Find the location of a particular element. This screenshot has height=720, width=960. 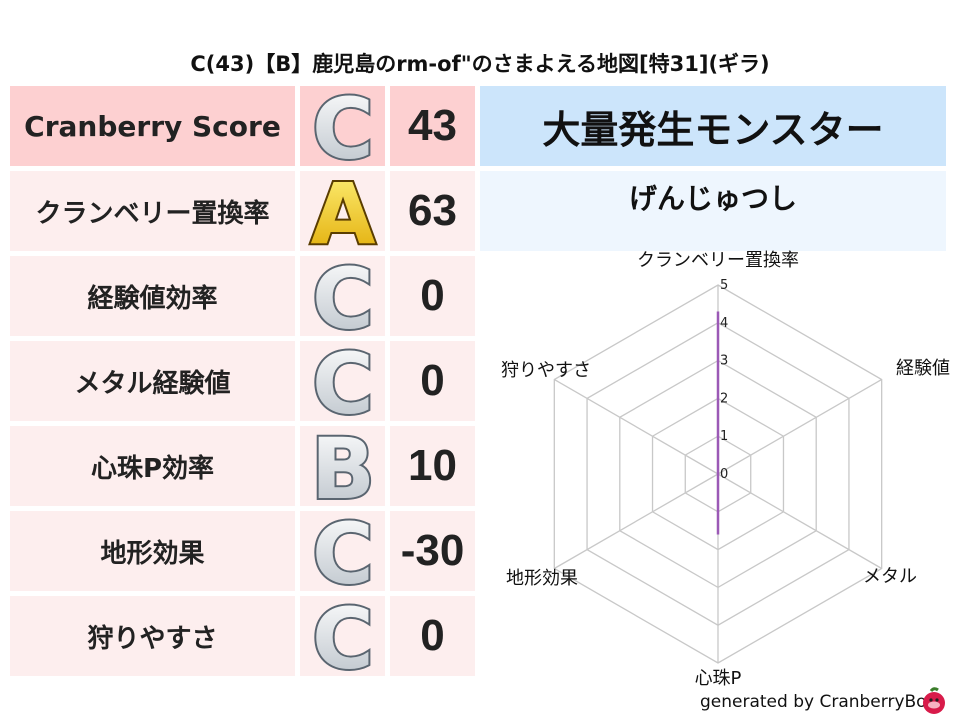

monster-name: げんじゅつし is located at coordinates (713, 211).